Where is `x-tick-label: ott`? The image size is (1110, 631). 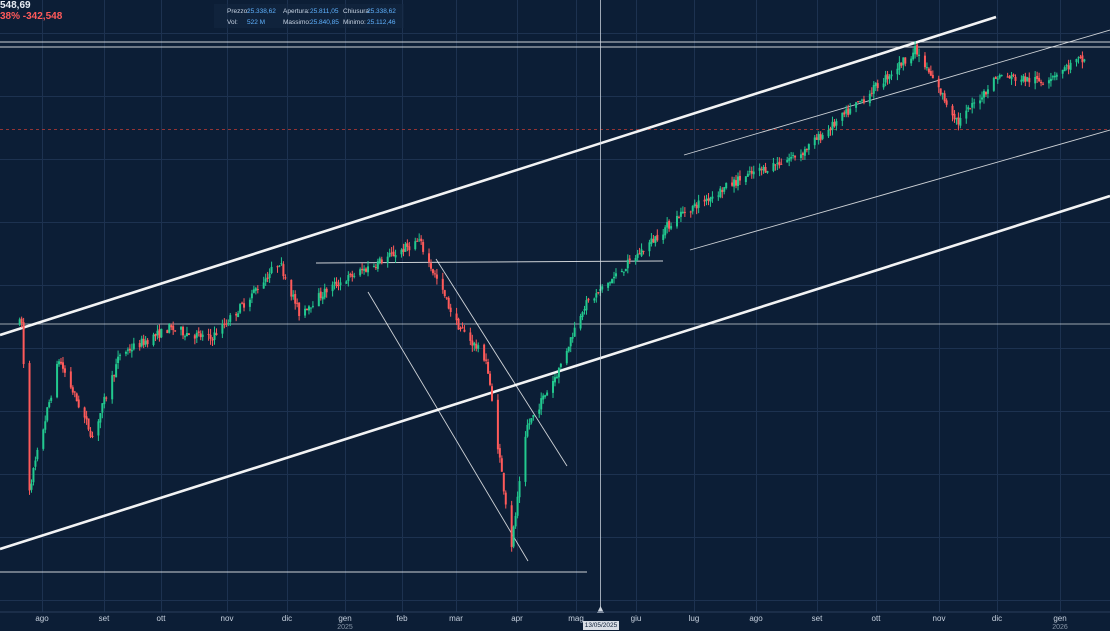 x-tick-label: ott is located at coordinates (161, 618).